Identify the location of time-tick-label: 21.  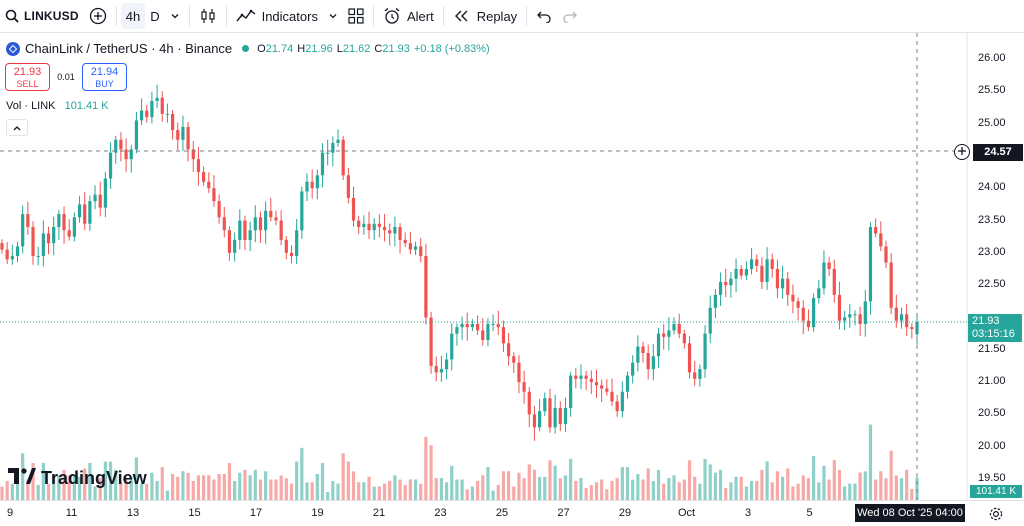
(379, 513).